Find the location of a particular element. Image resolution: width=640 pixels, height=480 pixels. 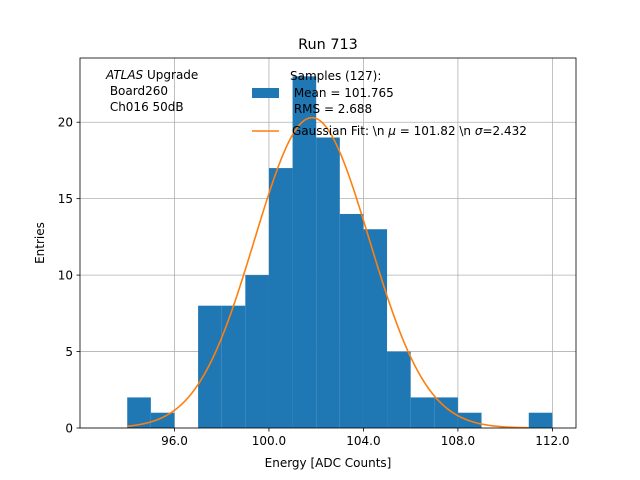

legend-fit-label: Gaussian Fit: \n μ = 101.82 \n σ=2.432 is located at coordinates (409, 131).